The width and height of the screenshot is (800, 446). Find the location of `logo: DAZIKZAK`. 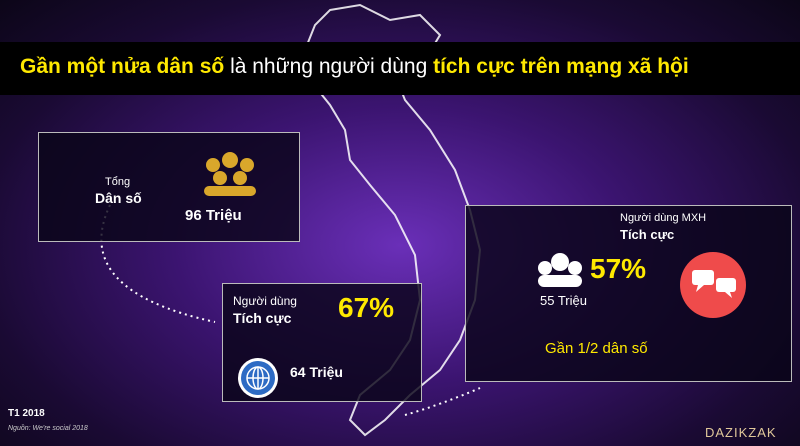

logo: DAZIKZAK is located at coordinates (741, 432).